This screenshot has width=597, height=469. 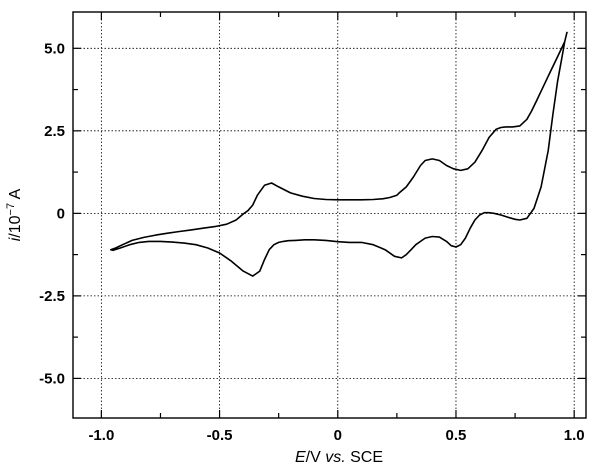 I want to click on y-tick-label: 0, so click(x=61, y=213).